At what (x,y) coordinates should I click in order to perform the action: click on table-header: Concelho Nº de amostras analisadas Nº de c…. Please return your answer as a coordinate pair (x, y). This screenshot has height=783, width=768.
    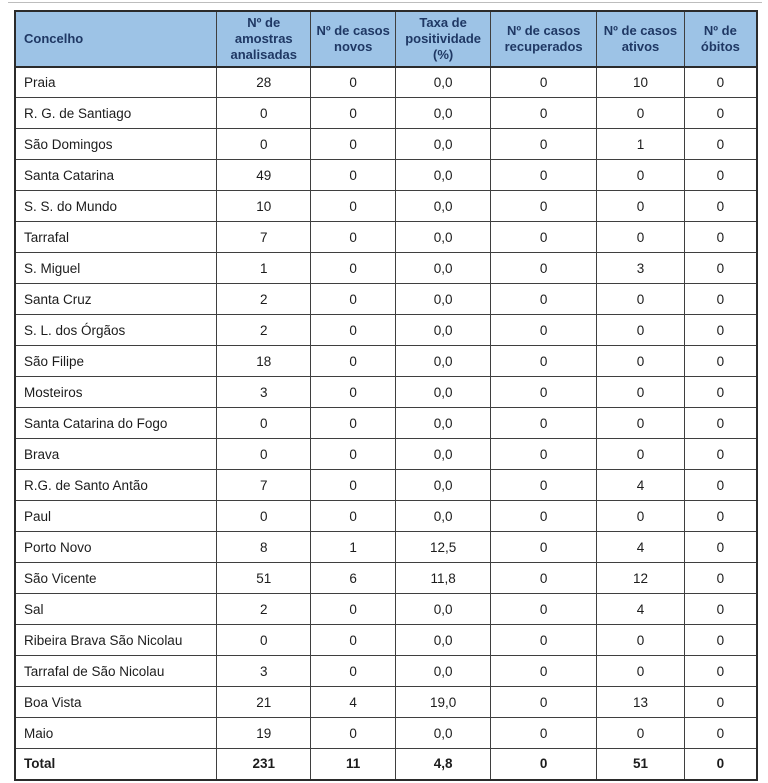
    Looking at the image, I should click on (386, 39).